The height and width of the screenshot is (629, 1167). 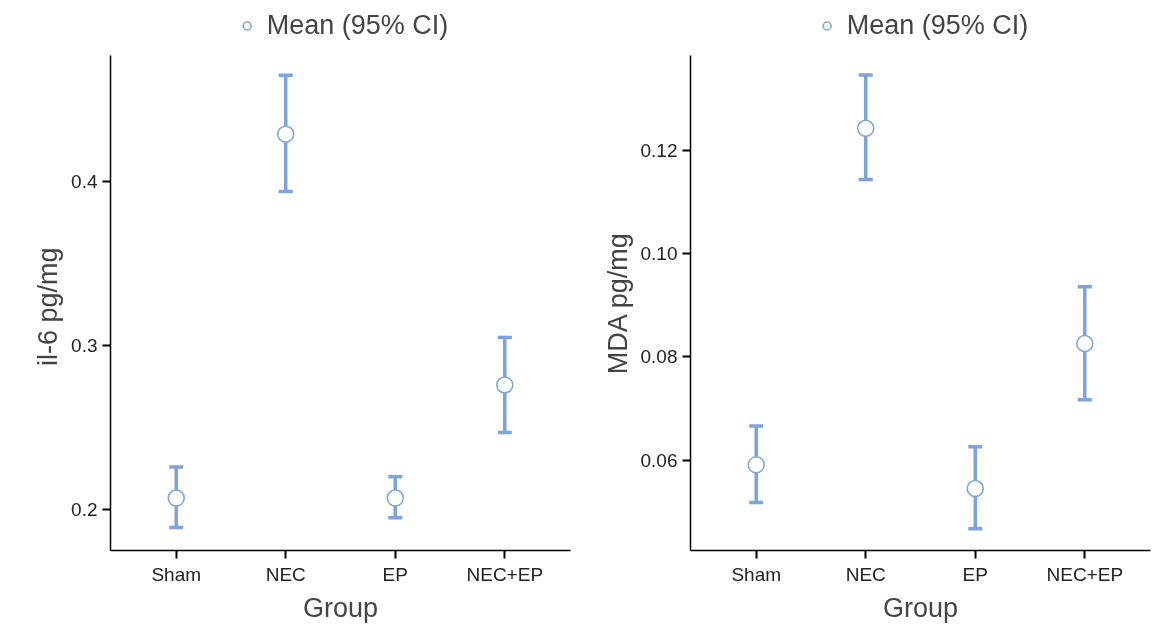 I want to click on y-tick-label: 0.4, so click(x=84, y=182).